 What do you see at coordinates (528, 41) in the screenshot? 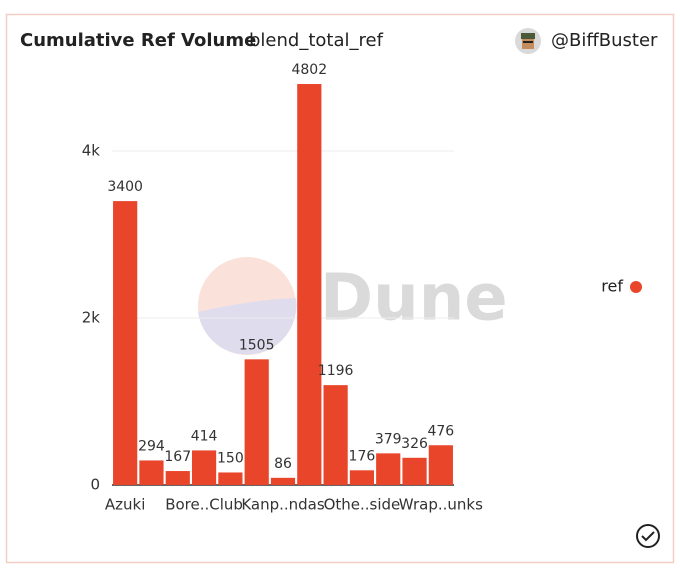
I see `avatar` at bounding box center [528, 41].